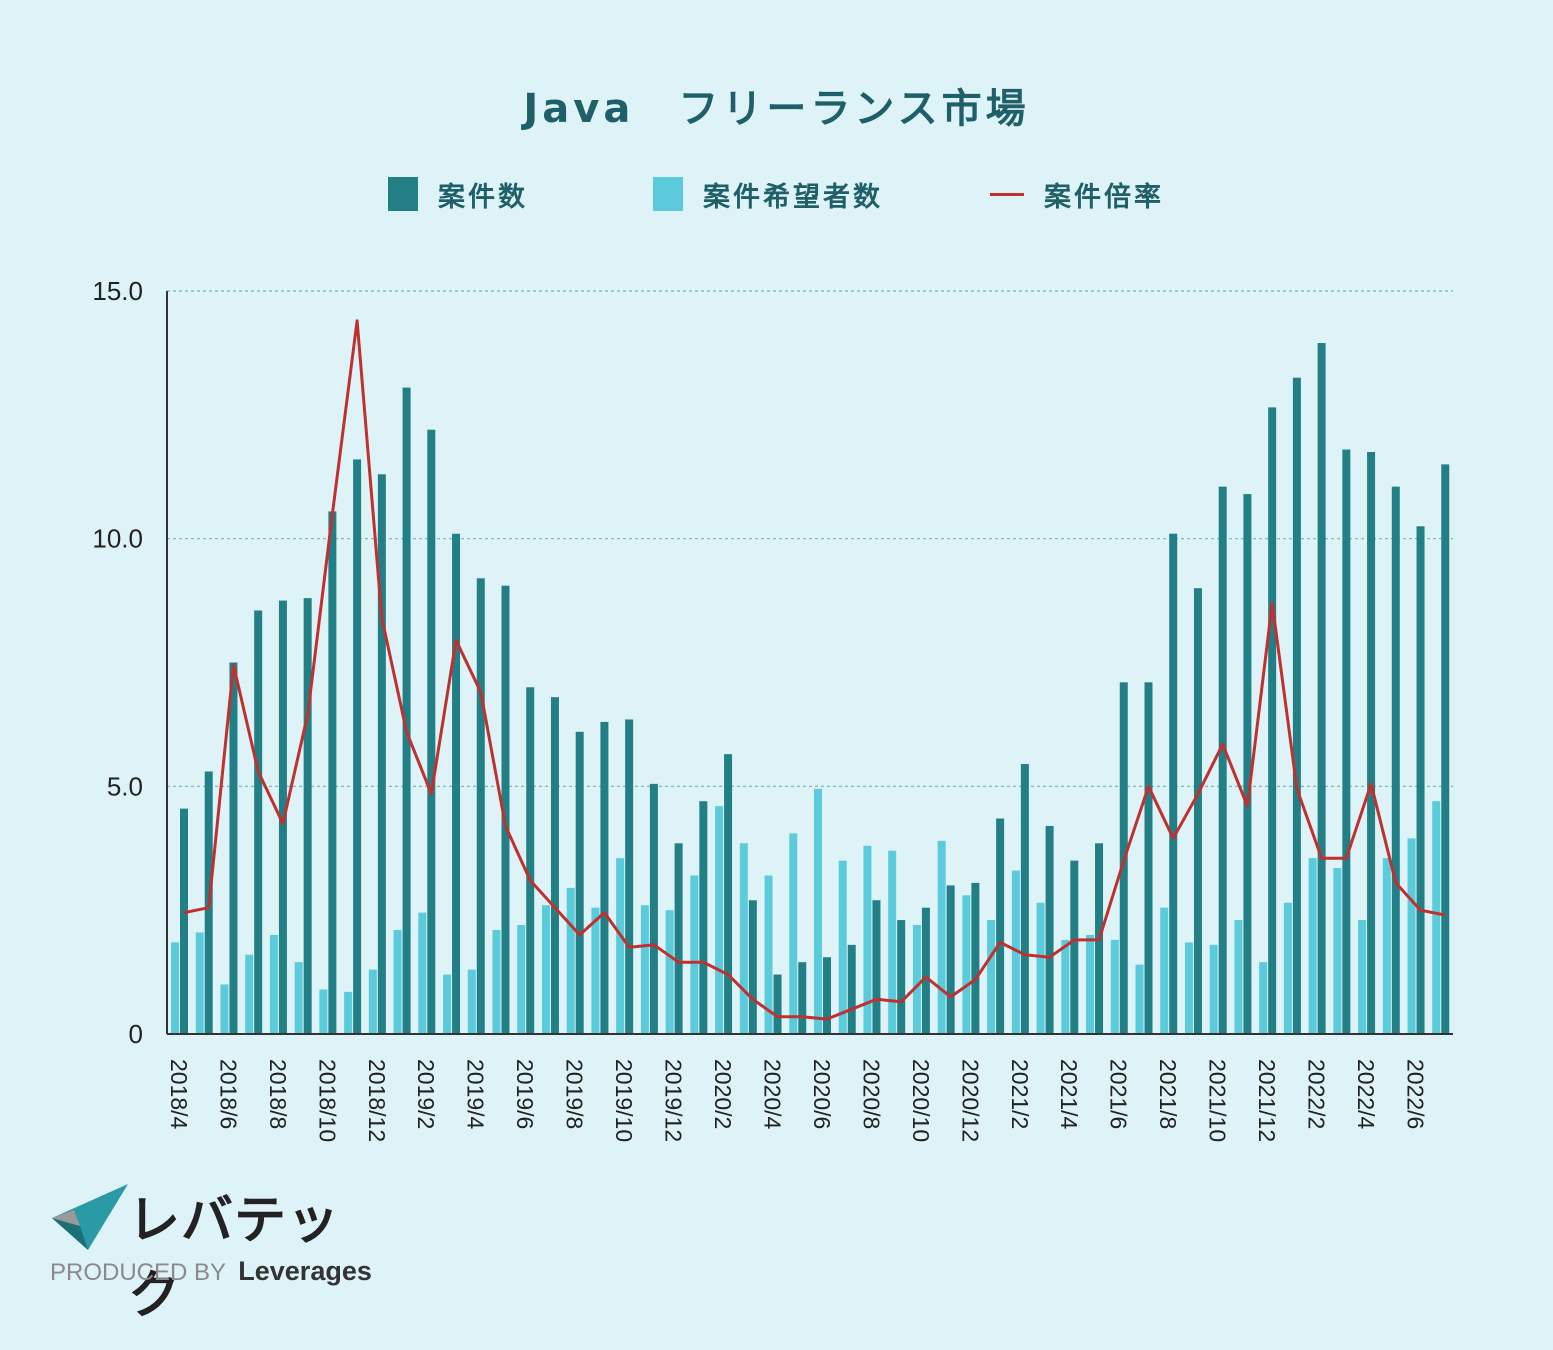  Describe the element at coordinates (1267, 1100) in the screenshot. I see `x-tick-label: 2021/12` at that location.